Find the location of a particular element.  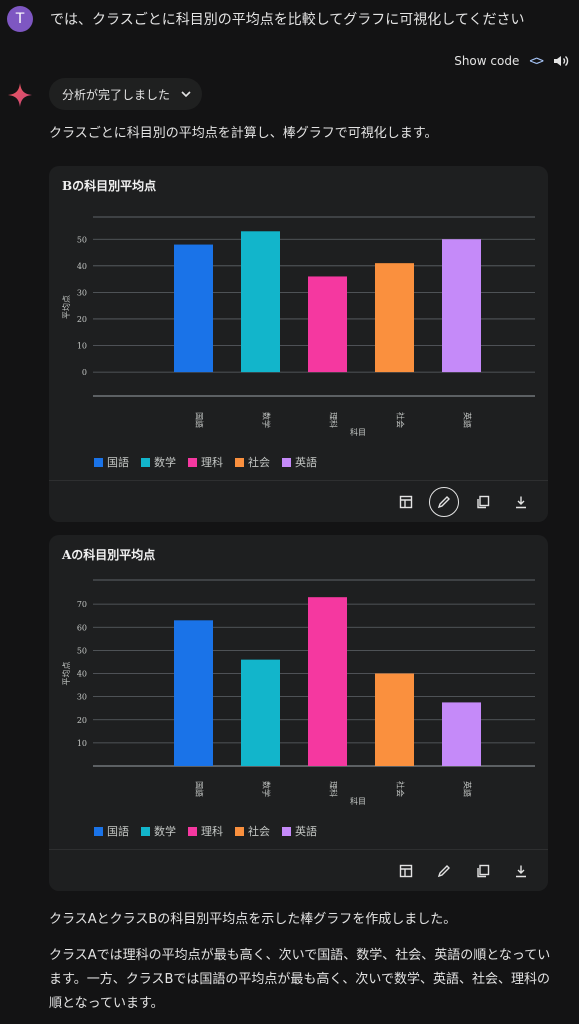

x-tick-label: 数学 is located at coordinates (267, 789).